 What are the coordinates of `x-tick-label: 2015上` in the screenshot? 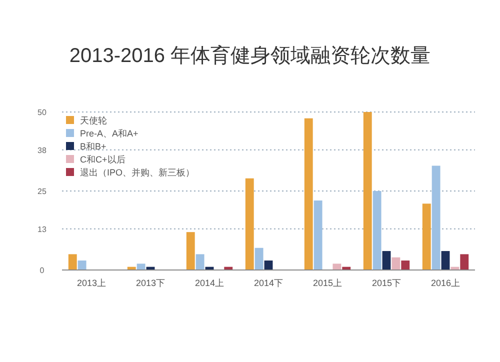 It's located at (327, 283).